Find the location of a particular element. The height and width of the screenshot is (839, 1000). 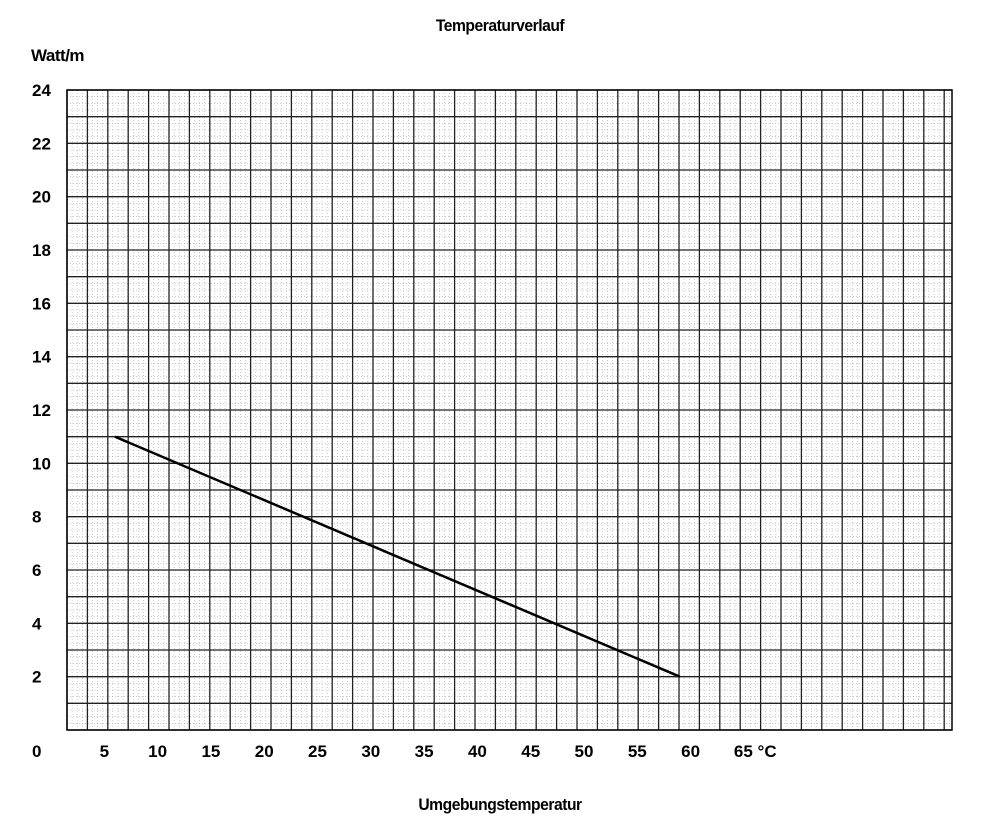

x-tick-labels: 5 10 15 20 25 30 35 40 45 50 55 60 65 °C is located at coordinates (438, 751).